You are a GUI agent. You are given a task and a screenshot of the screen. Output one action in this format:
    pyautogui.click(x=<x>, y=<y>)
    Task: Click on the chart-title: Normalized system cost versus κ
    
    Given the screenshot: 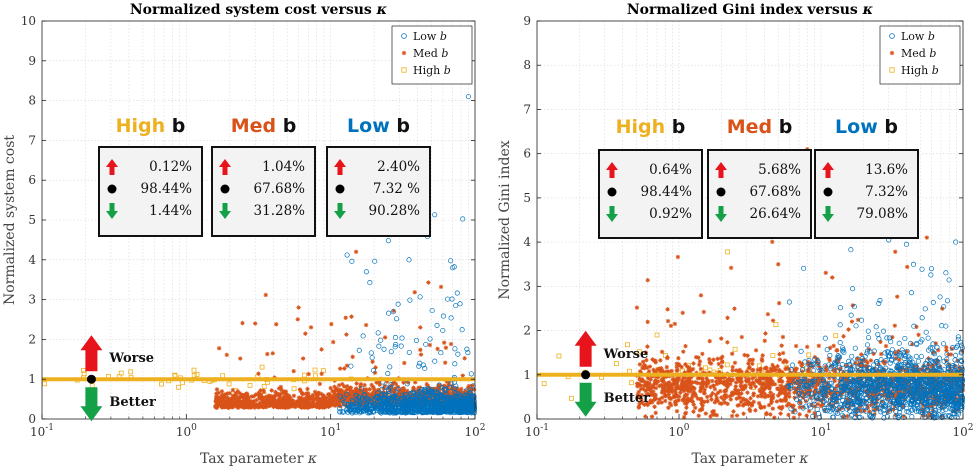 What is the action you would take?
    pyautogui.click(x=259, y=10)
    